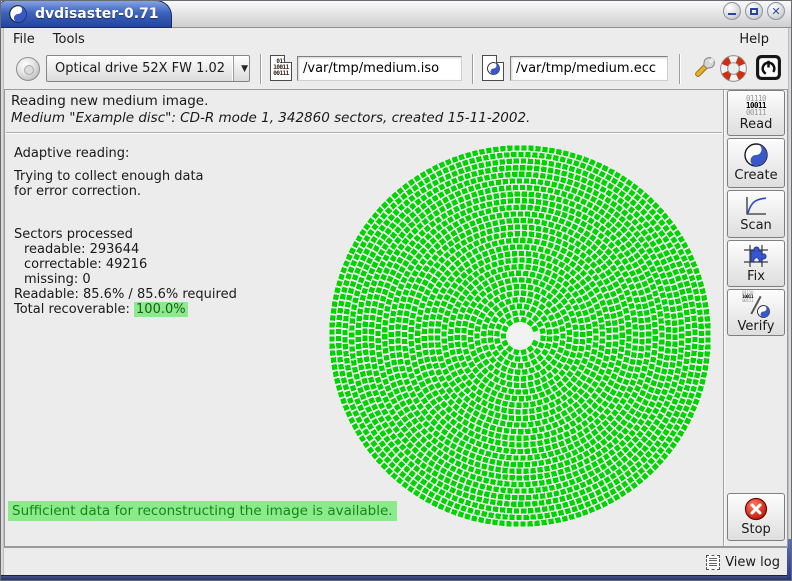 This screenshot has width=792, height=581. I want to click on image-file-icon: 011 10011 00111, so click(281, 68).